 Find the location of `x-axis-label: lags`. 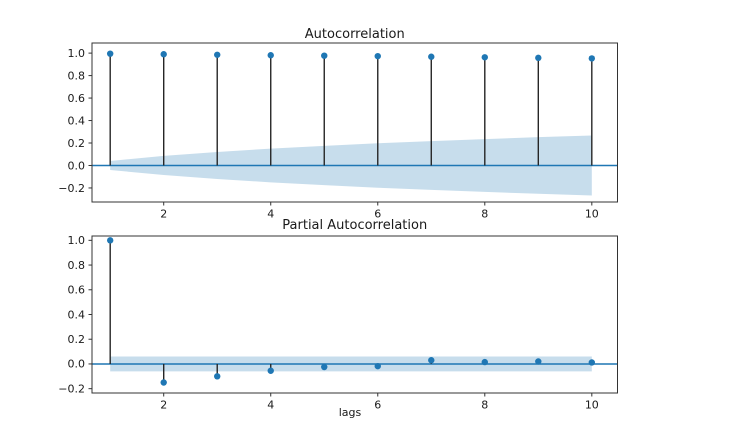

x-axis-label: lags is located at coordinates (350, 412).